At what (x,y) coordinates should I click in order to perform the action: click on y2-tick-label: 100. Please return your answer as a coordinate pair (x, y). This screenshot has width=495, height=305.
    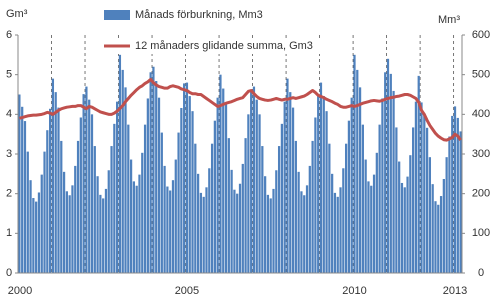
    Looking at the image, I should click on (481, 233).